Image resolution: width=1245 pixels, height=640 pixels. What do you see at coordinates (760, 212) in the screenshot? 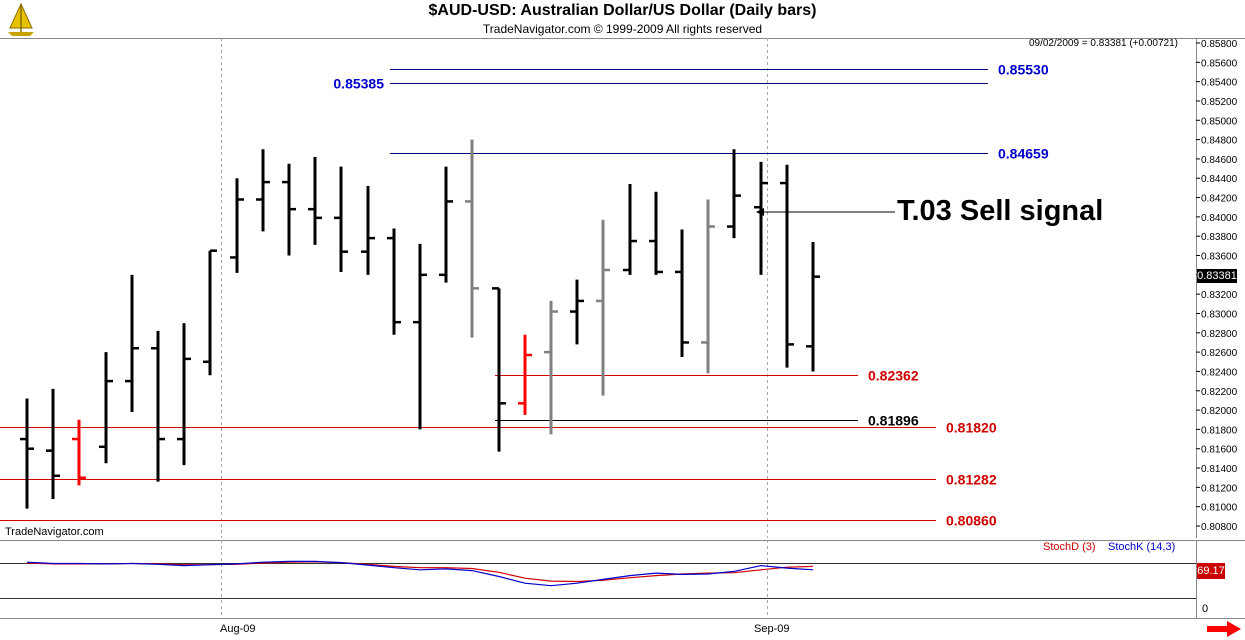
I see `signal-pointer-arrowhead` at bounding box center [760, 212].